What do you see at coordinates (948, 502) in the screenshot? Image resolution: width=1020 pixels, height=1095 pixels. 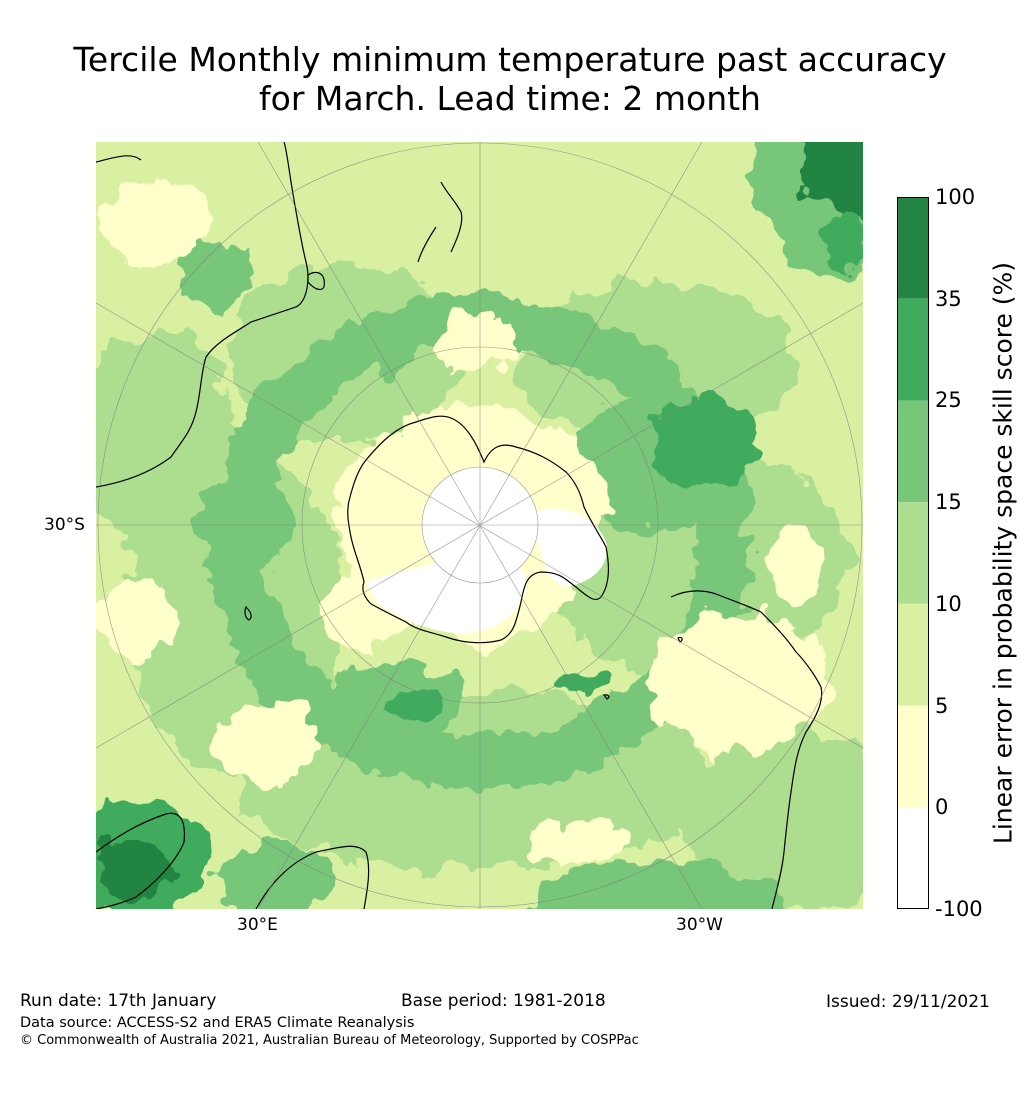 I see `colorbar-tick-label: 15` at bounding box center [948, 502].